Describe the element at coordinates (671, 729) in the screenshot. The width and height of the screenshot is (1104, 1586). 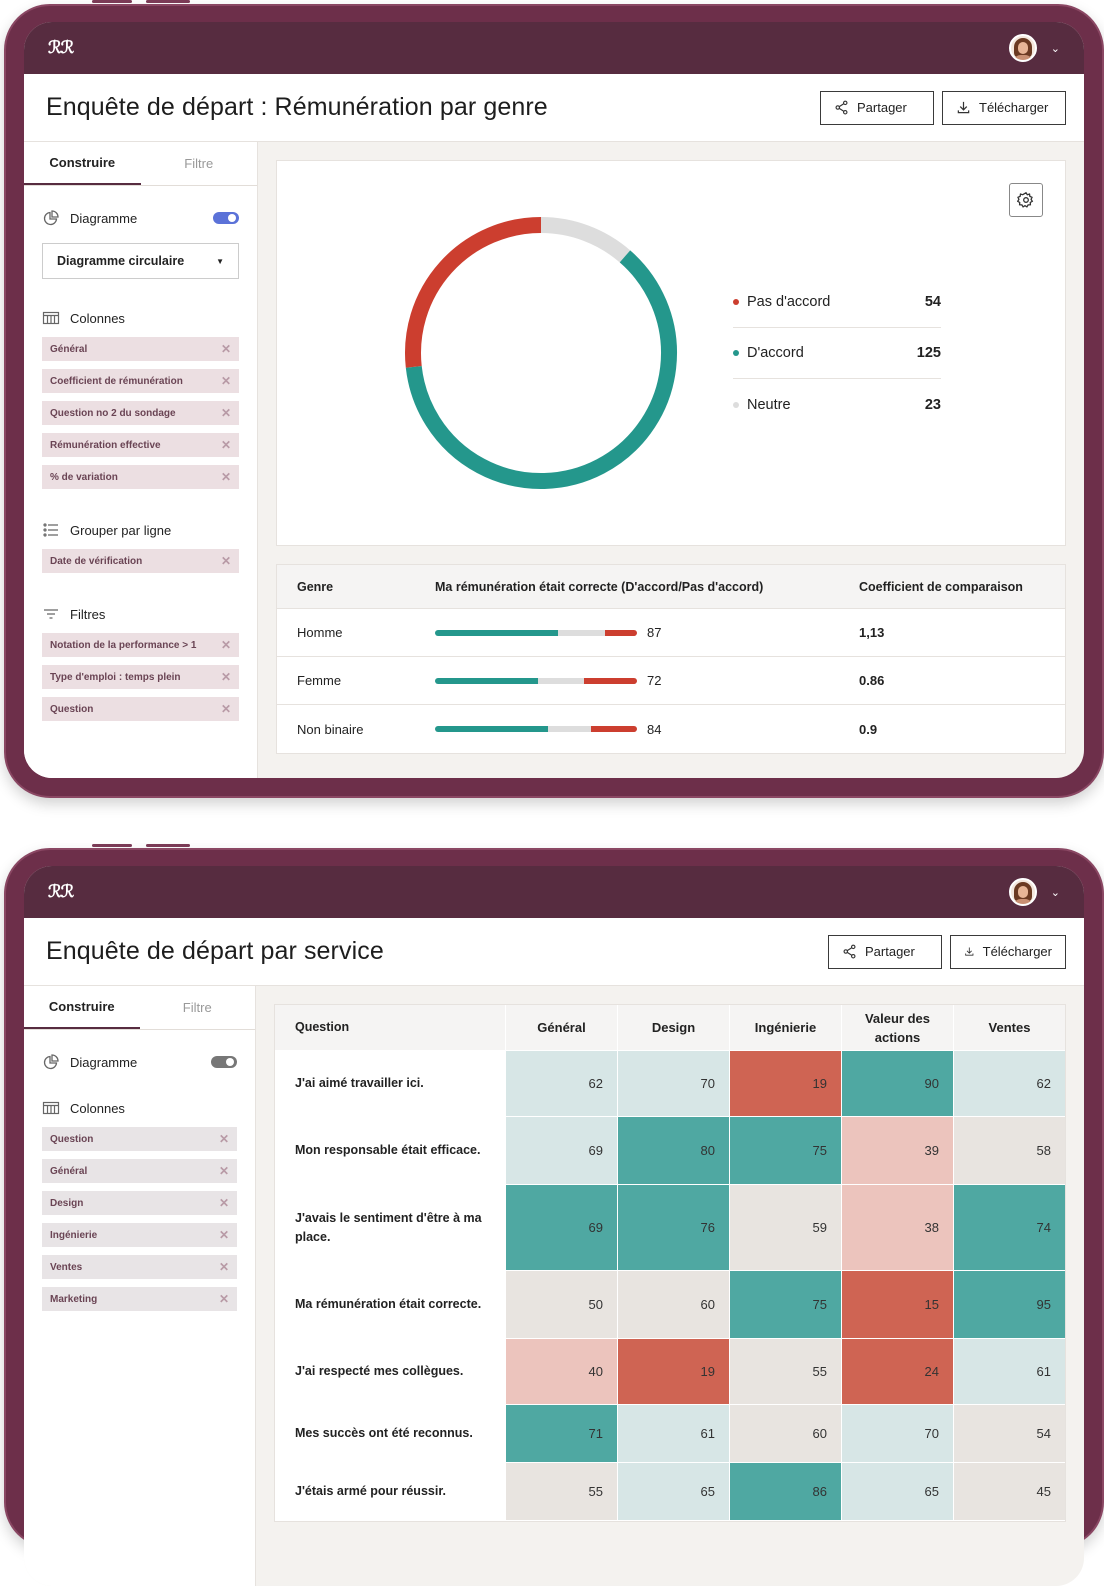
I see `table-row: Non binaire 84 0.9` at that location.